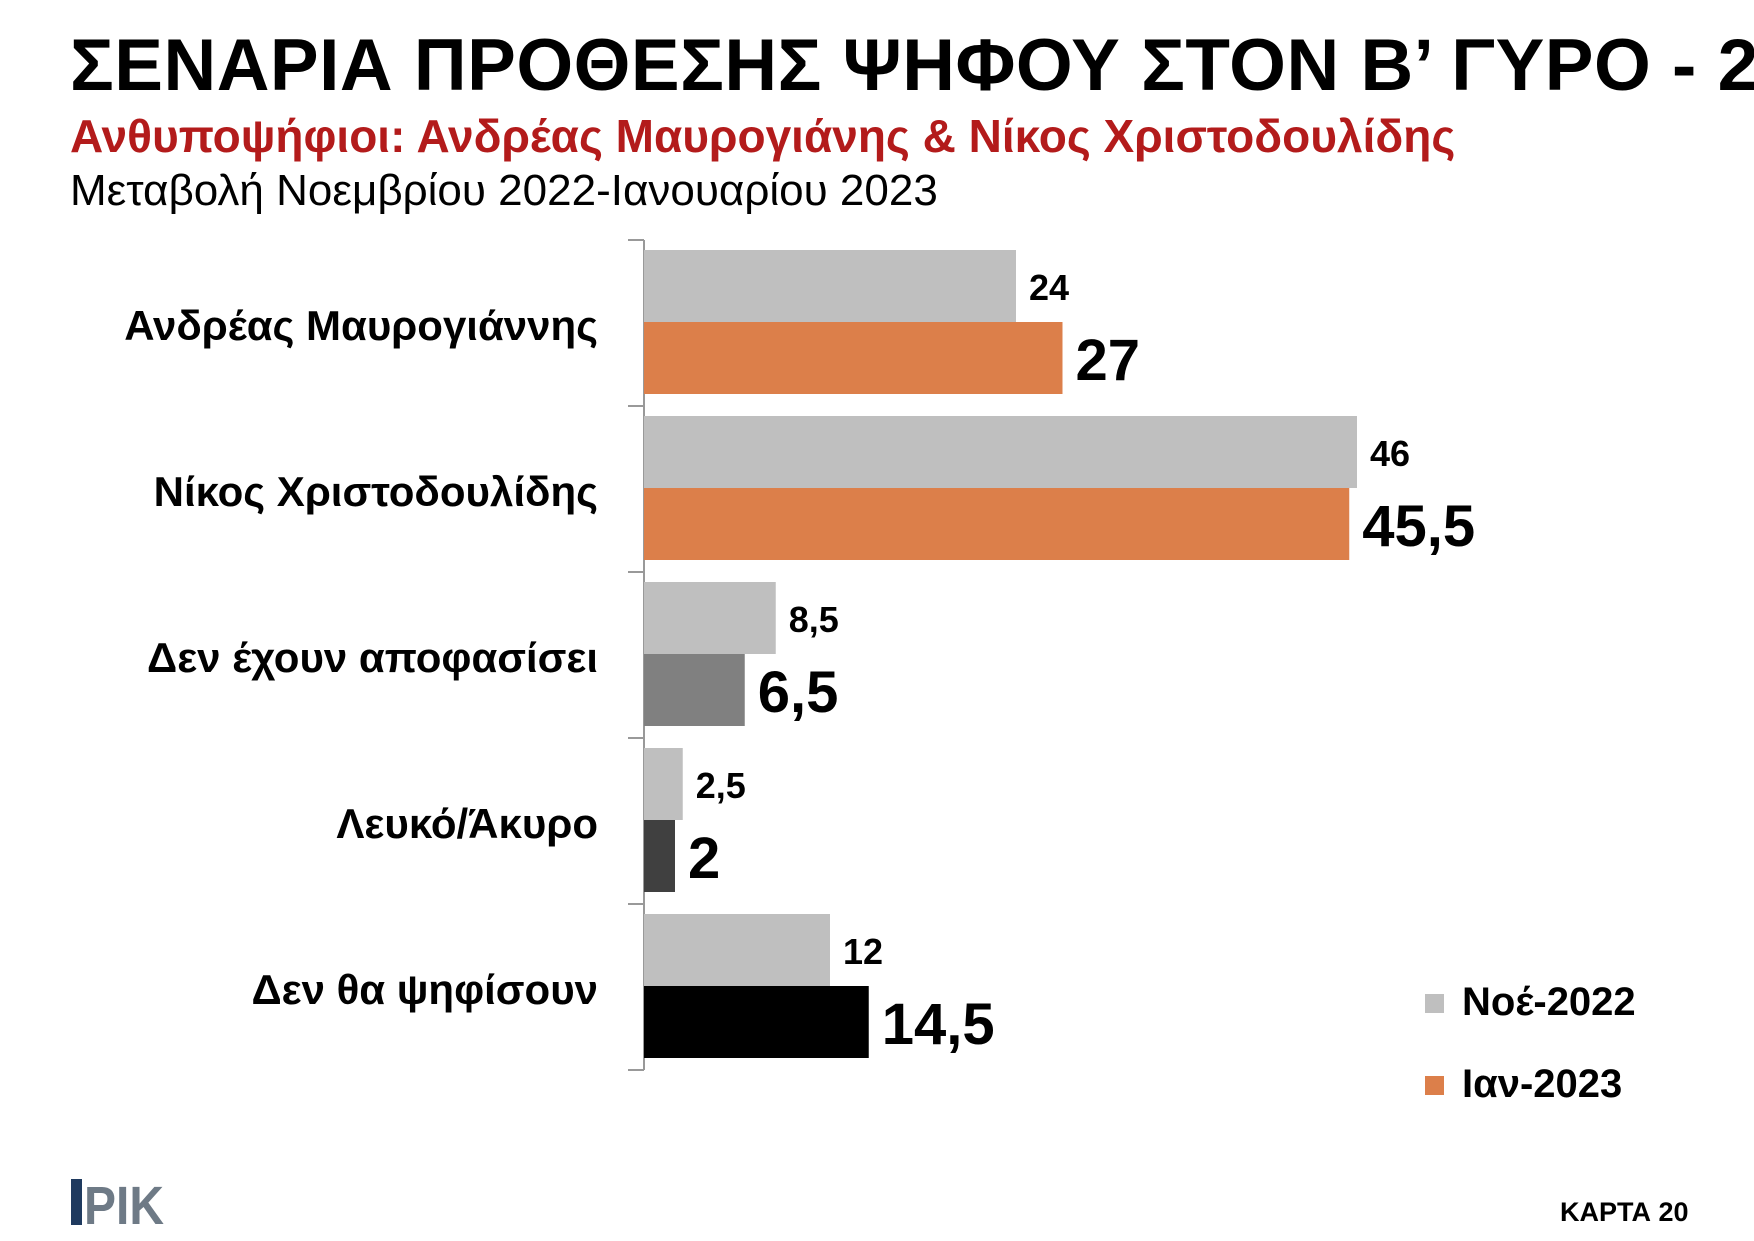 The image size is (1754, 1241). Describe the element at coordinates (124, 1202) in the screenshot. I see `logo-text: ΡΙΚ` at that location.